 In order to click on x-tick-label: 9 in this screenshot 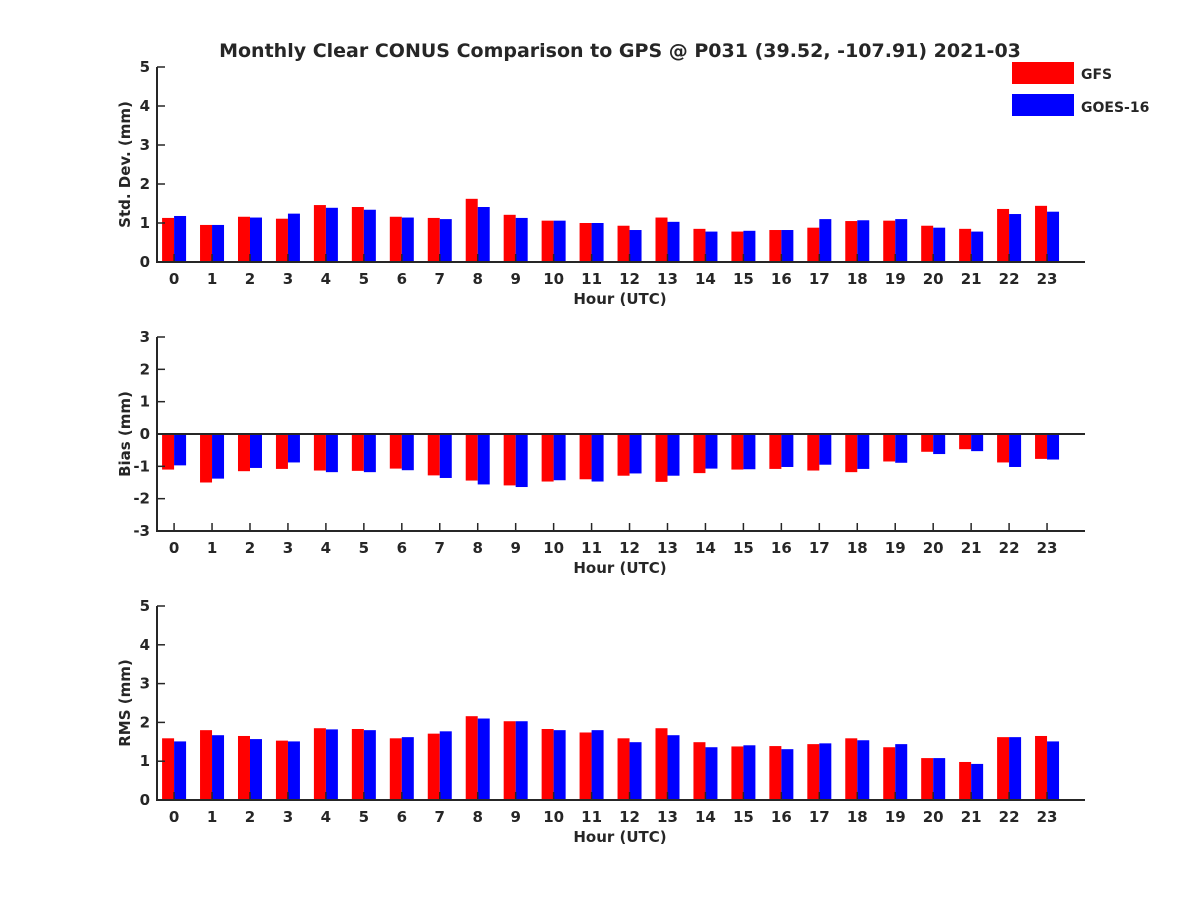, I will do `click(515, 817)`.